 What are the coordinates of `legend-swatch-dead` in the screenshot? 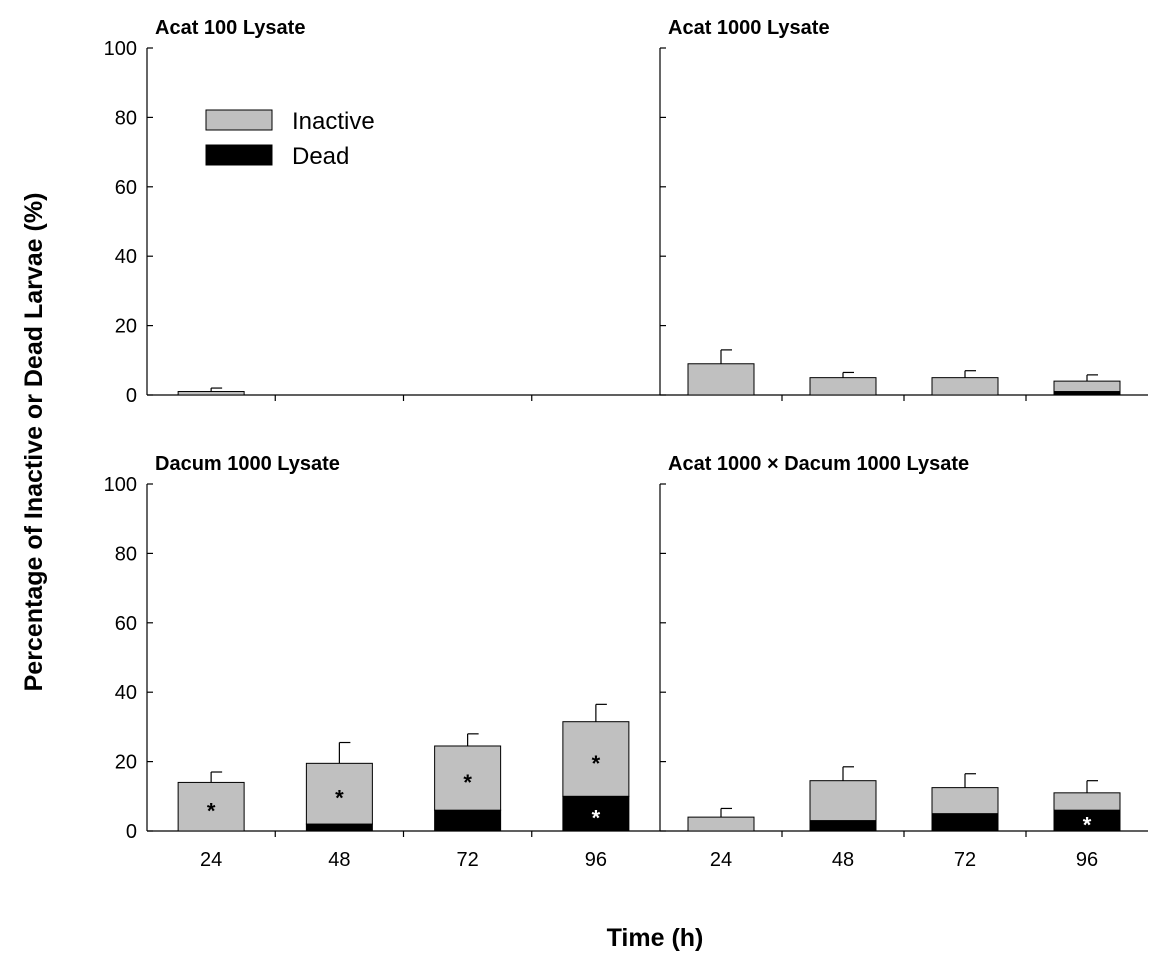 It's located at (239, 155).